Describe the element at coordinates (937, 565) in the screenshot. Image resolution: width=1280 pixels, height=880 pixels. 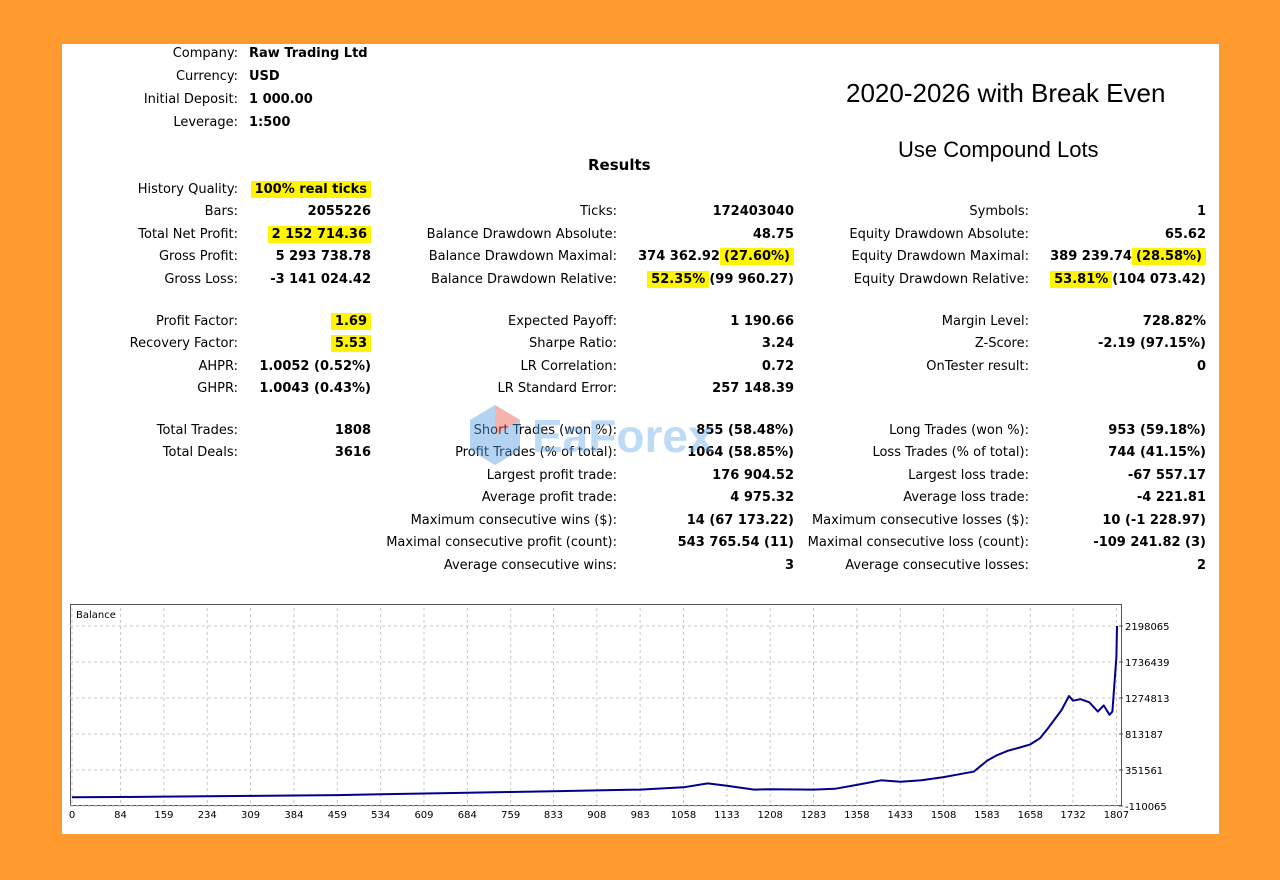
I see `right-stat-label: Average consecutive losses:` at that location.